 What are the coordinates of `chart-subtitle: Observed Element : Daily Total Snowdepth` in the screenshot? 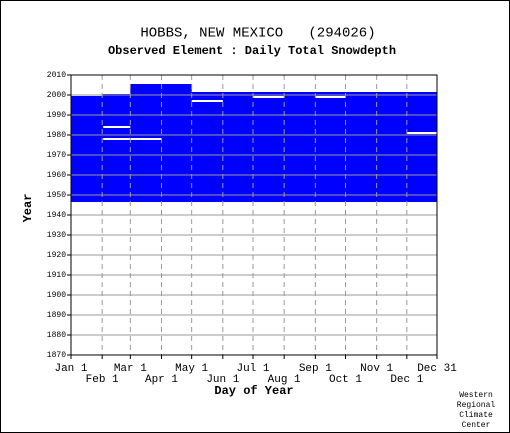 It's located at (252, 51).